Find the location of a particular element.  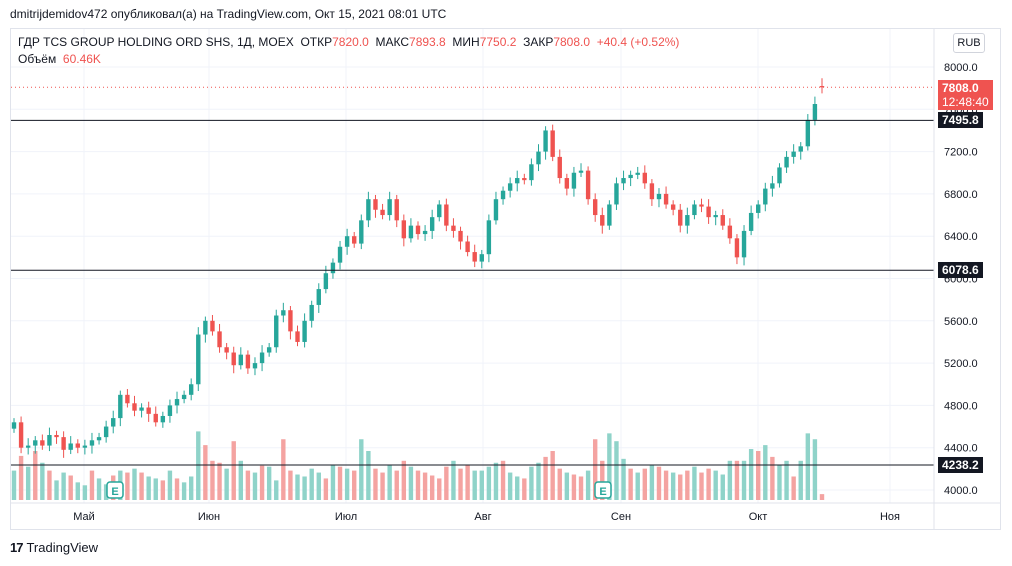

symbol-label: ГДР TCS GROUP HOLDING ORD SHS, 1Д, MOEX is located at coordinates (156, 42).